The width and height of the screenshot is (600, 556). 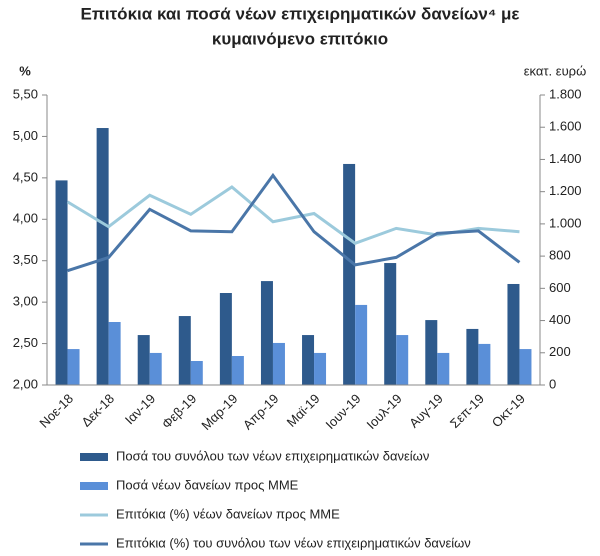 What do you see at coordinates (228, 513) in the screenshot?
I see `legend-label: Επιτόκια (%) νέων δανείων προς ΜΜΕ` at bounding box center [228, 513].